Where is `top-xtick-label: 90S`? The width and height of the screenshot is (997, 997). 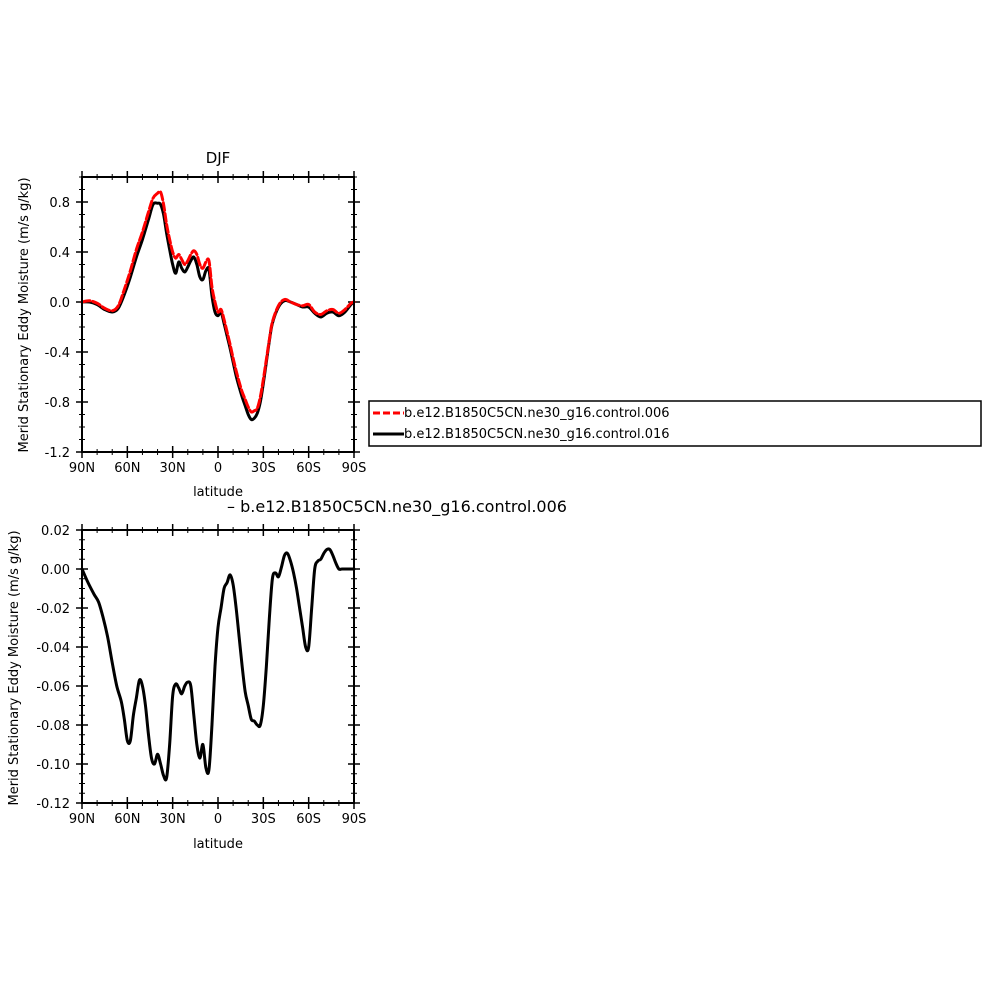
top-xtick-label: 90S is located at coordinates (354, 468).